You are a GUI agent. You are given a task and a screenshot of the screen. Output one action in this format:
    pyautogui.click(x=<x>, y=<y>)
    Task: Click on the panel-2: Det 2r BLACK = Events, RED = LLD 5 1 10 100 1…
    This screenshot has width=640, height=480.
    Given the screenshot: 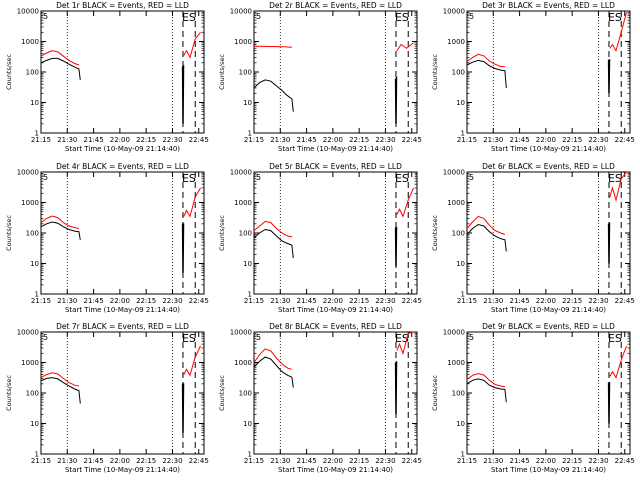 What is the action you would take?
    pyautogui.click(x=320, y=77)
    